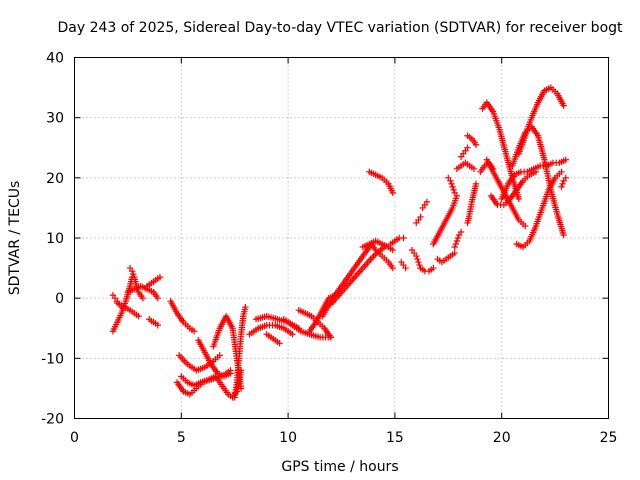 Image resolution: width=640 pixels, height=480 pixels. I want to click on x-tick-label: 20, so click(502, 438).